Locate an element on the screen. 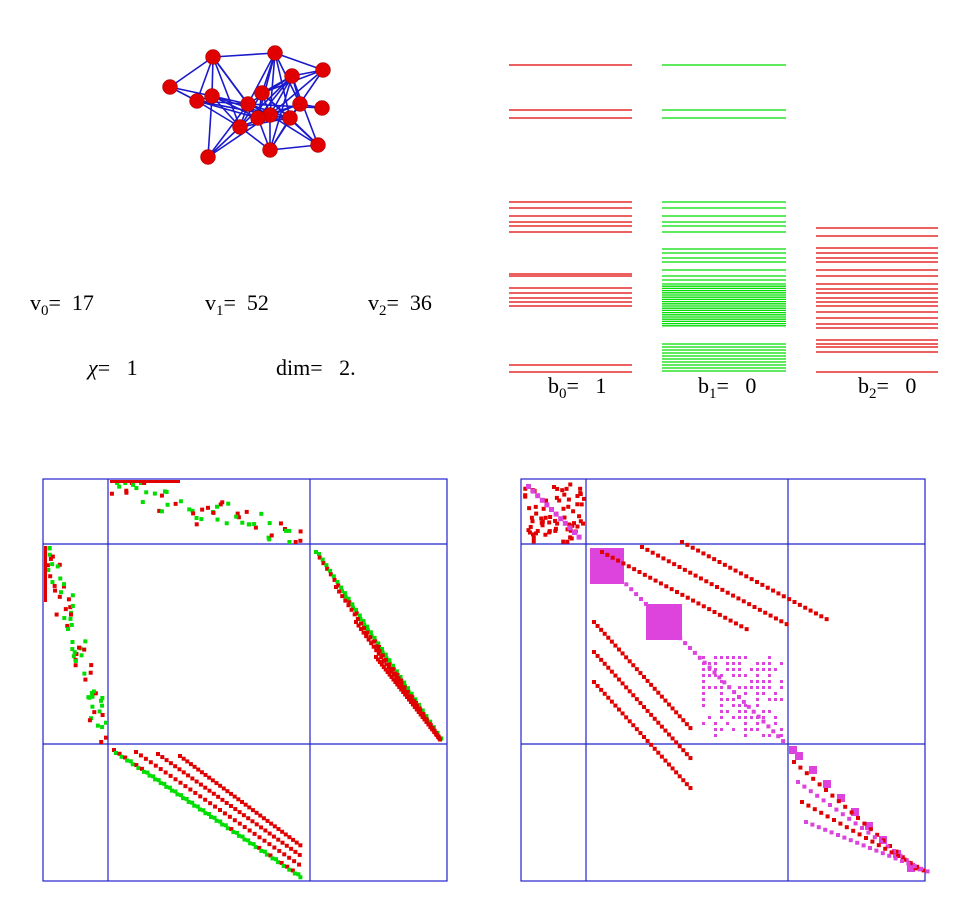  graph-node is located at coordinates (300, 104).